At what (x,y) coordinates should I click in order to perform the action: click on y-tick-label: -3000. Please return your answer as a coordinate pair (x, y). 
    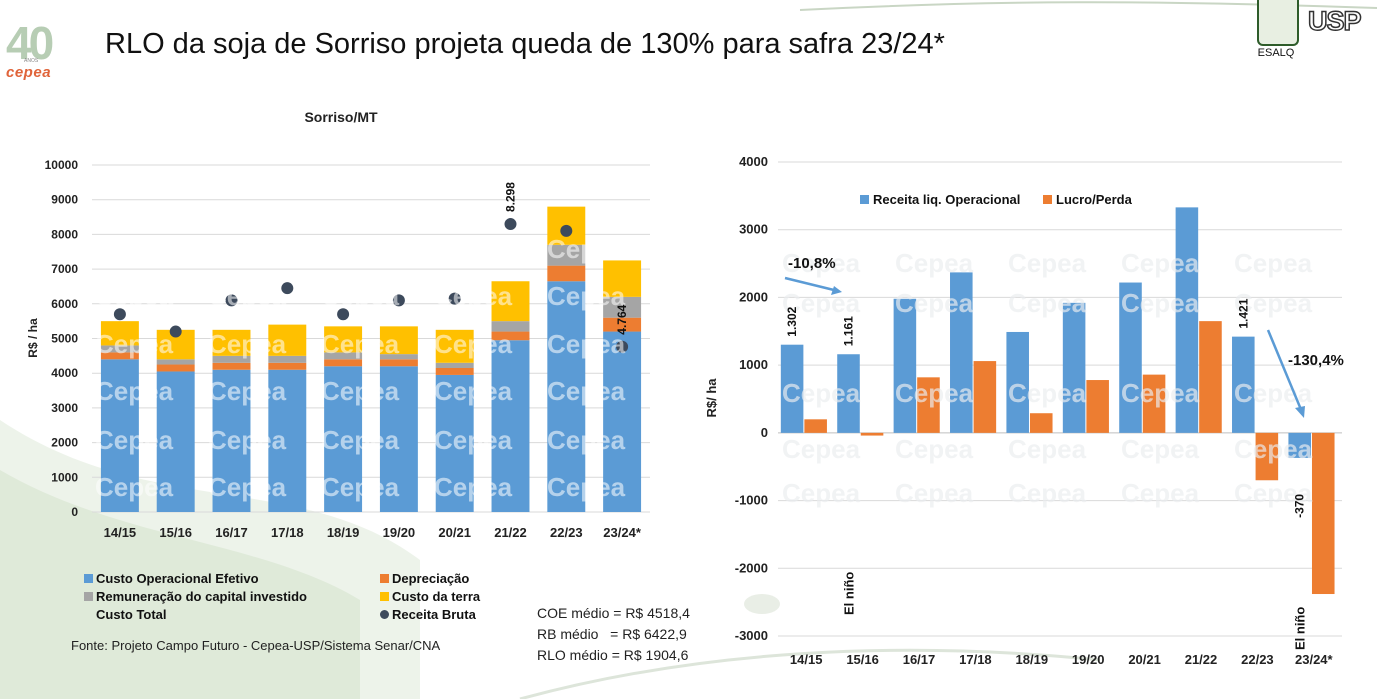
    Looking at the image, I should click on (751, 635).